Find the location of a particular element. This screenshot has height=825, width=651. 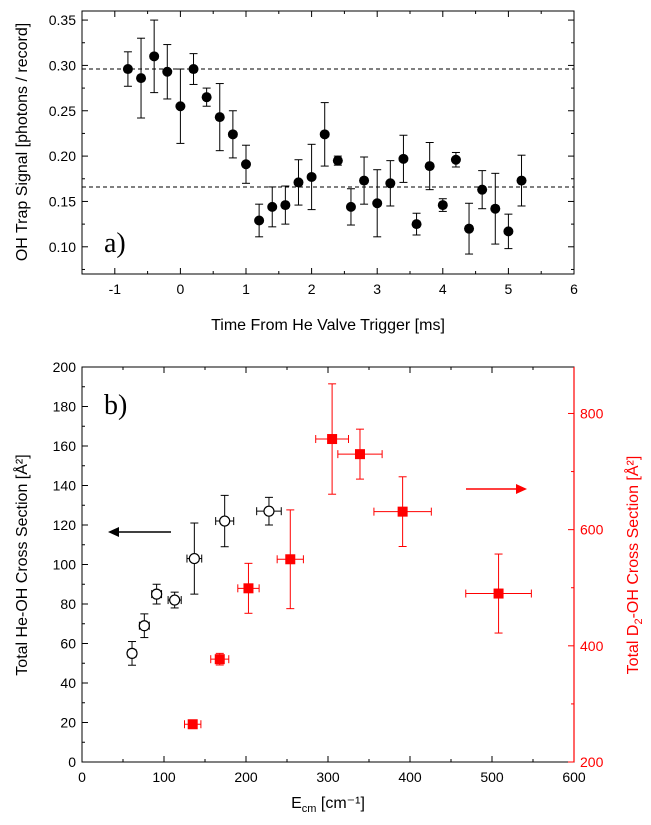

panel-a-reference-lines is located at coordinates (328, 128).